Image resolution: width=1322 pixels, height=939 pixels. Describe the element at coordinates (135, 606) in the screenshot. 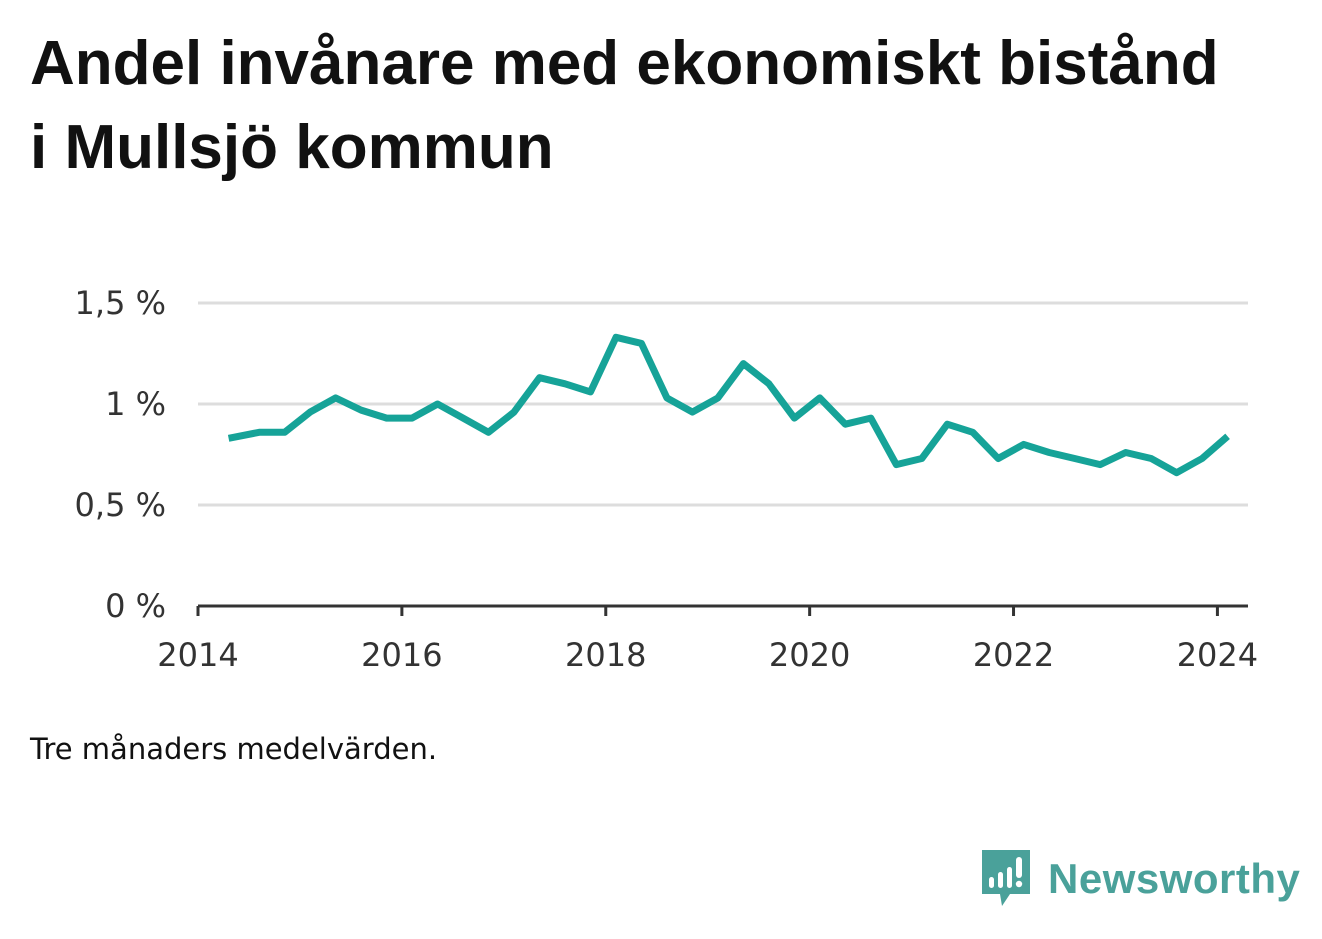

I see `y-tick-label: 0 %` at that location.